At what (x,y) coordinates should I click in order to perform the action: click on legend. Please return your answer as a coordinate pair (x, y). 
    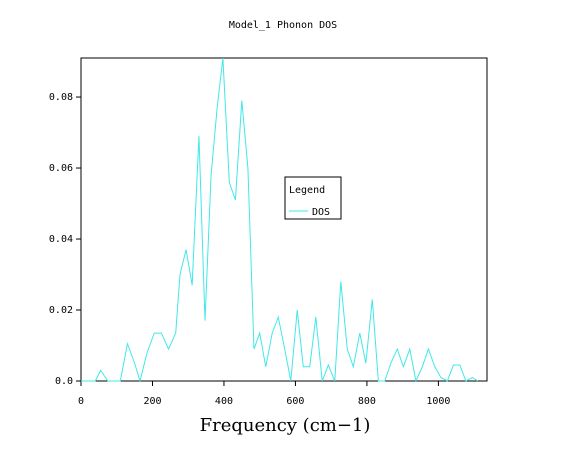
    Looking at the image, I should click on (313, 198).